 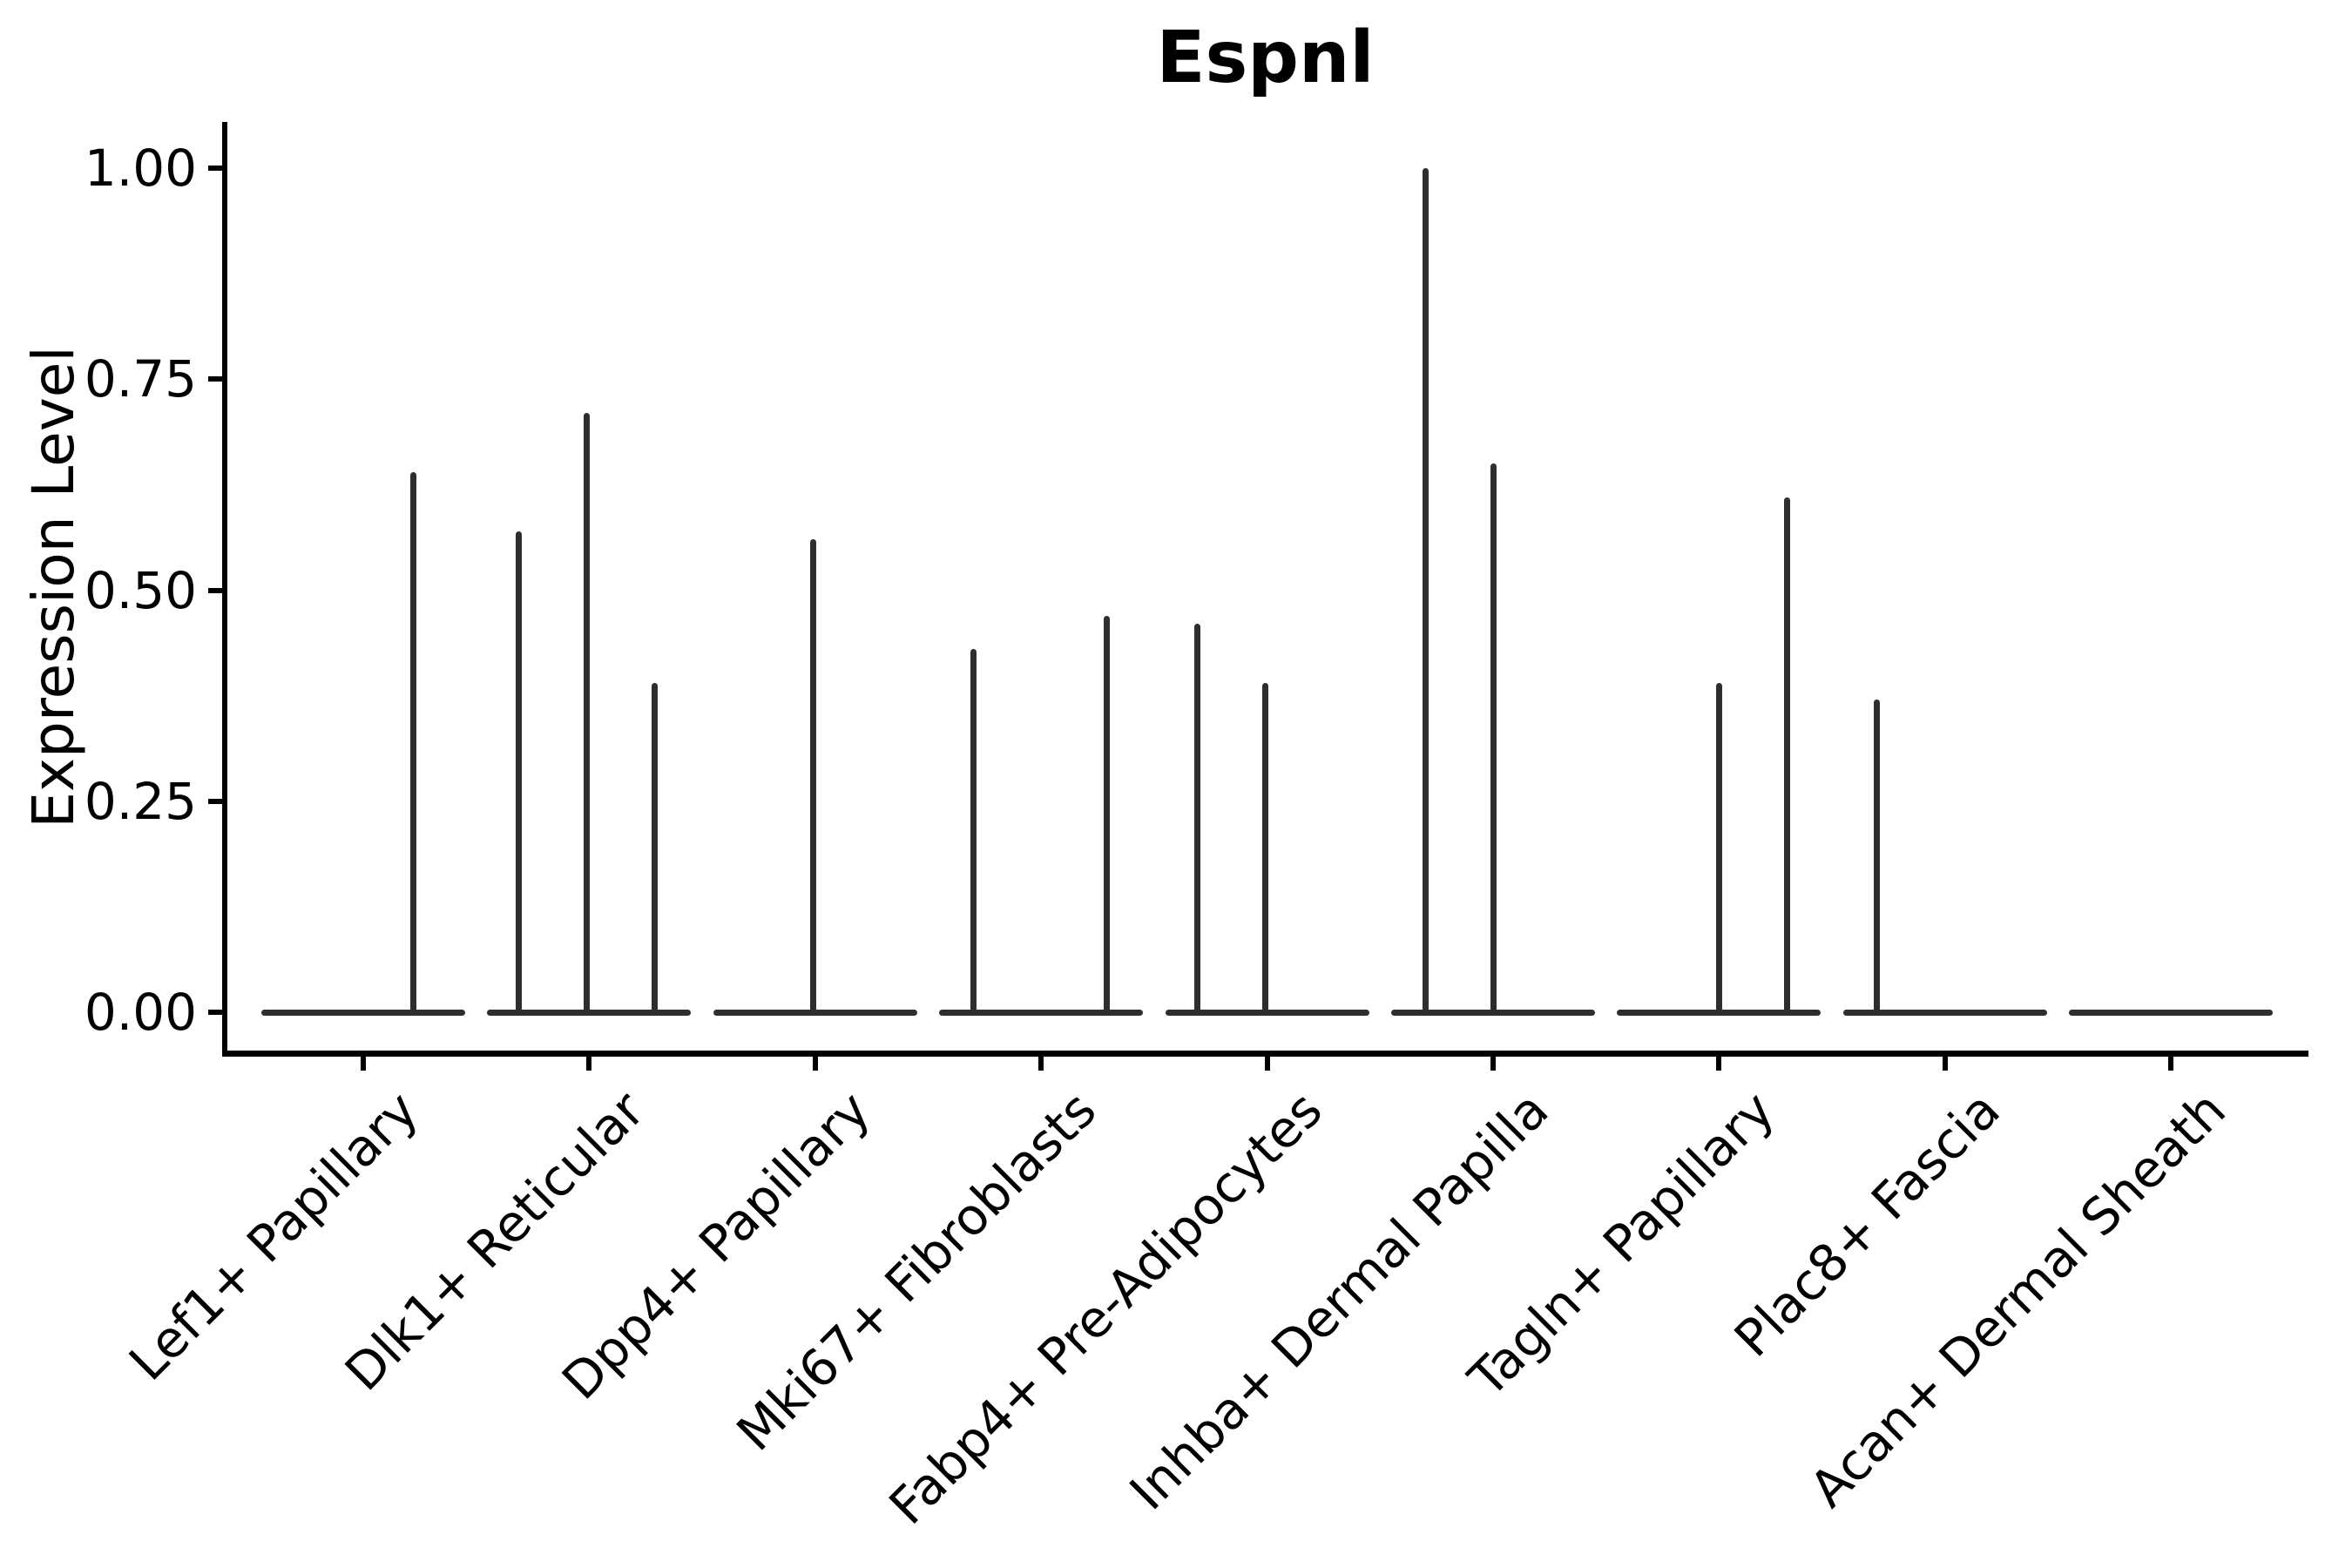 I want to click on y-tick-label: 0.50, so click(x=140, y=590).